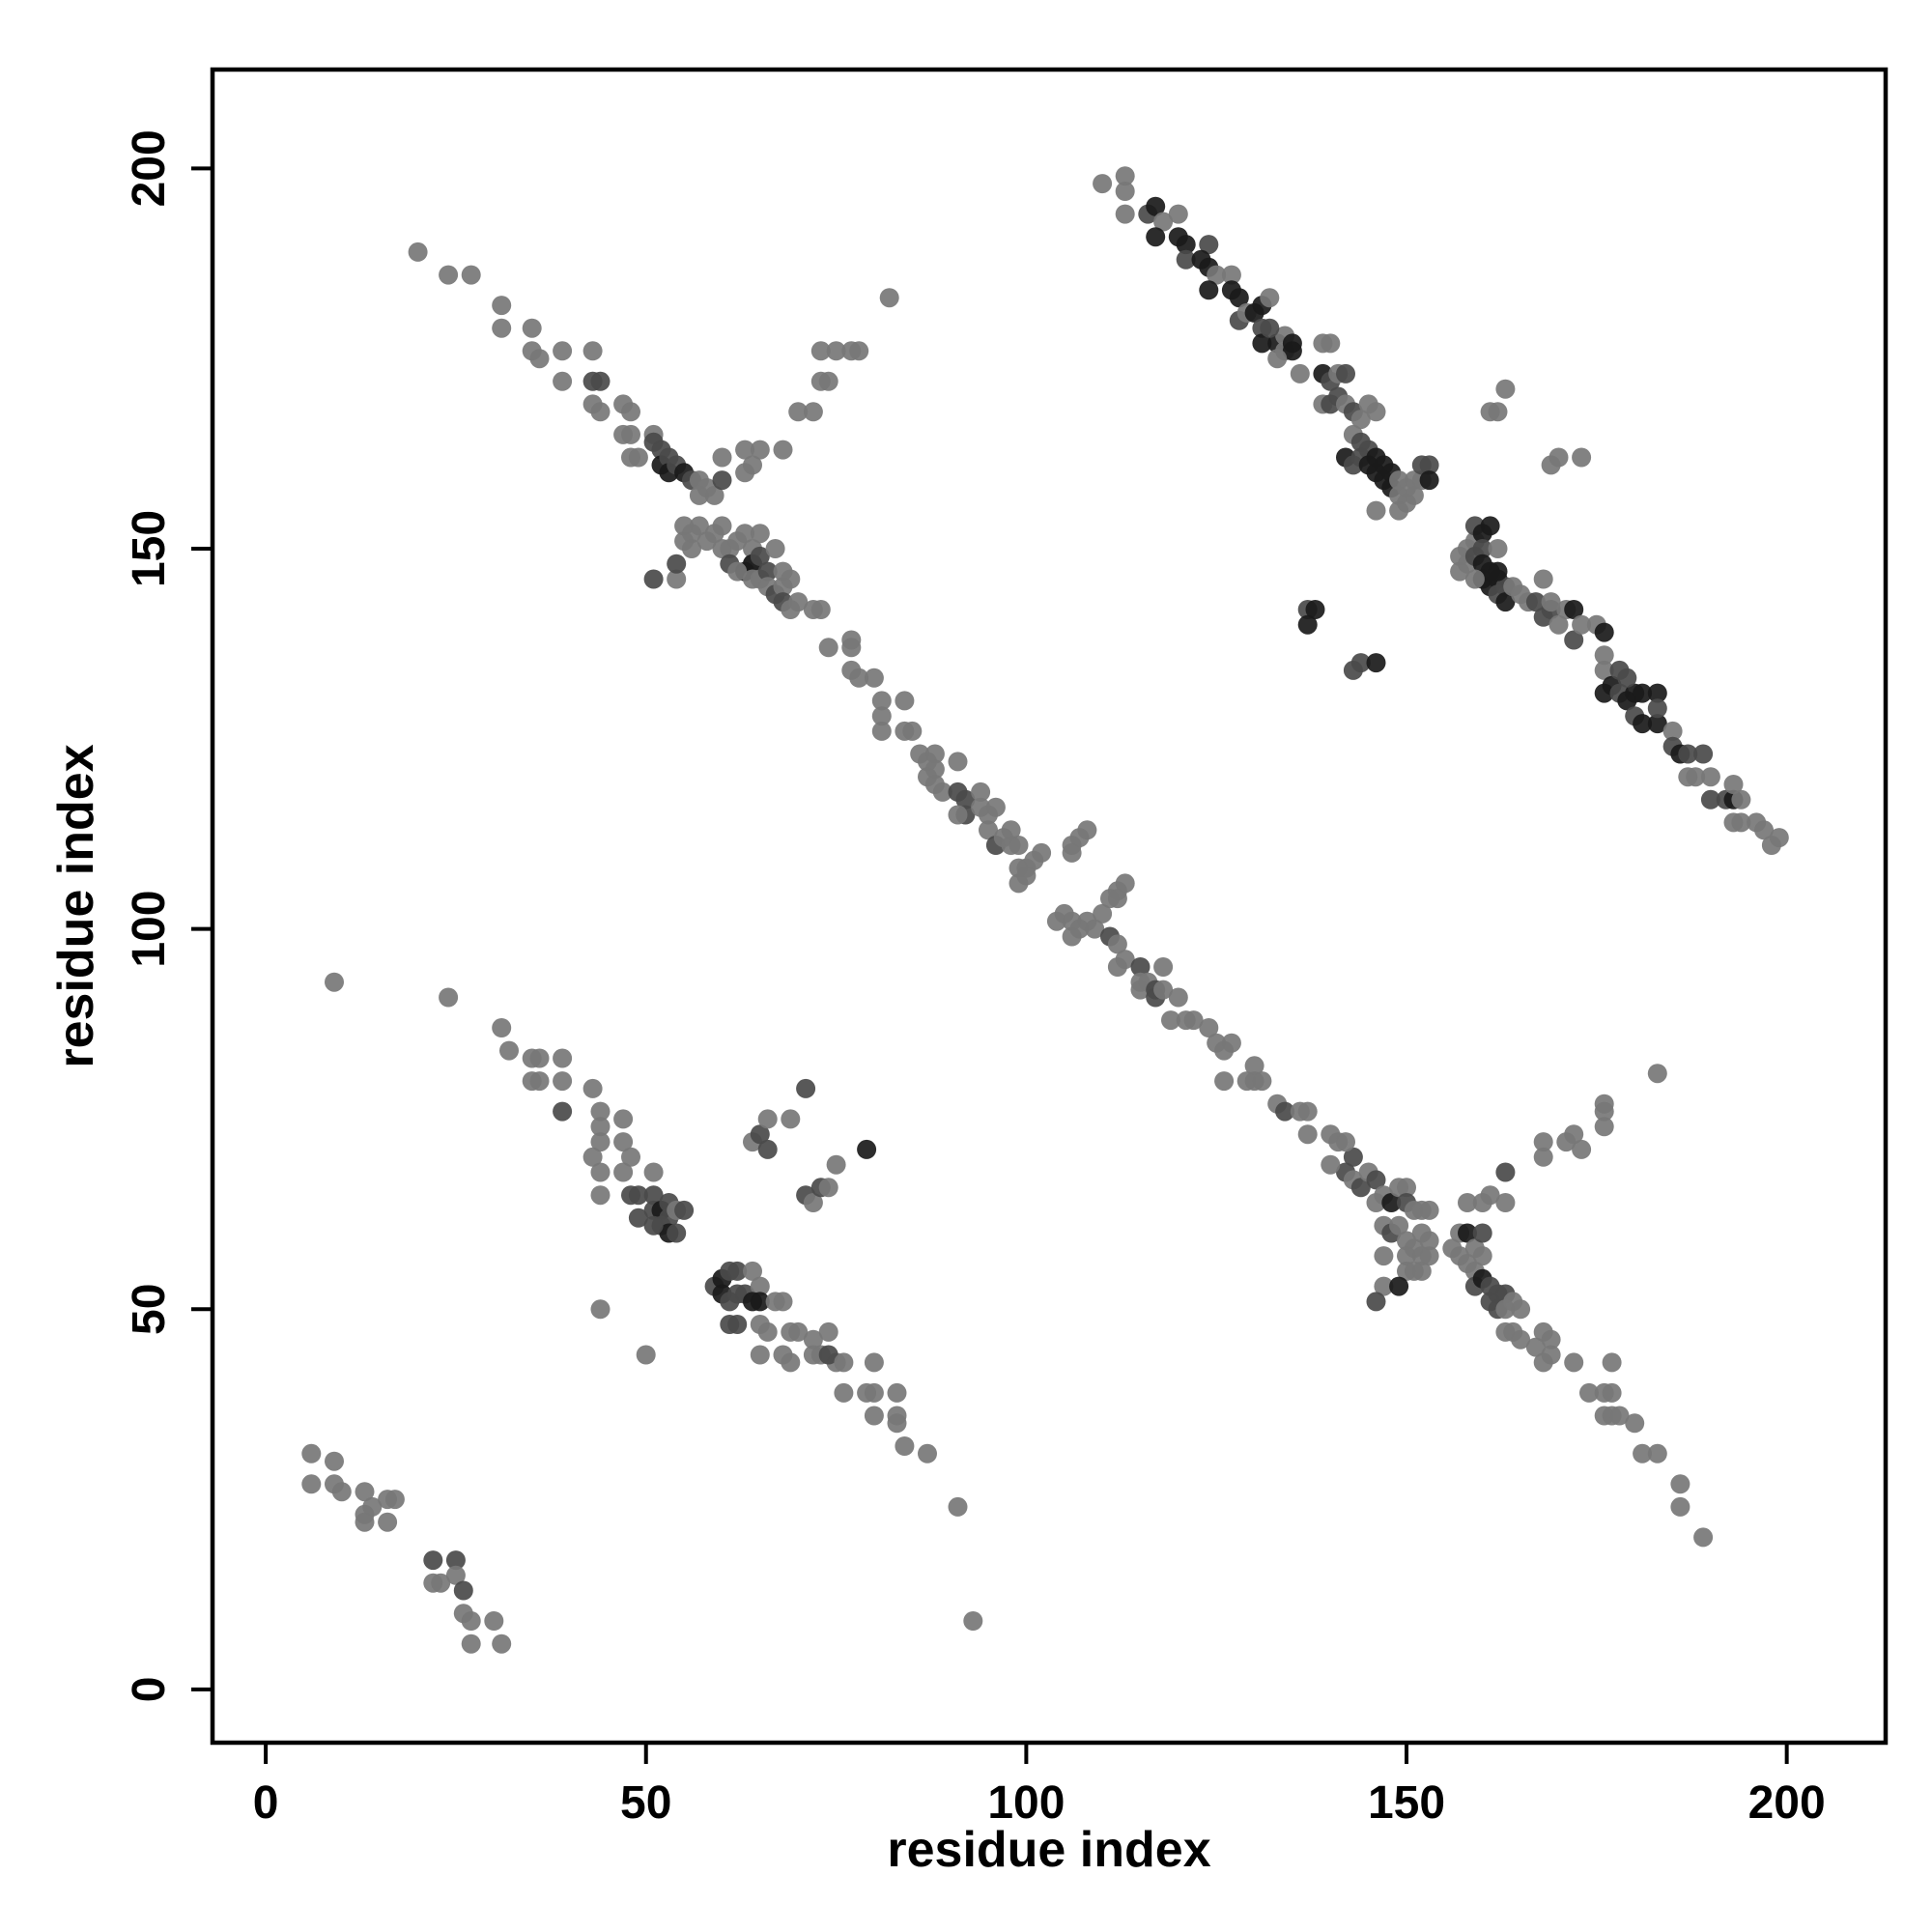  Describe the element at coordinates (645, 1803) in the screenshot. I see `x-tick-label: 50` at that location.